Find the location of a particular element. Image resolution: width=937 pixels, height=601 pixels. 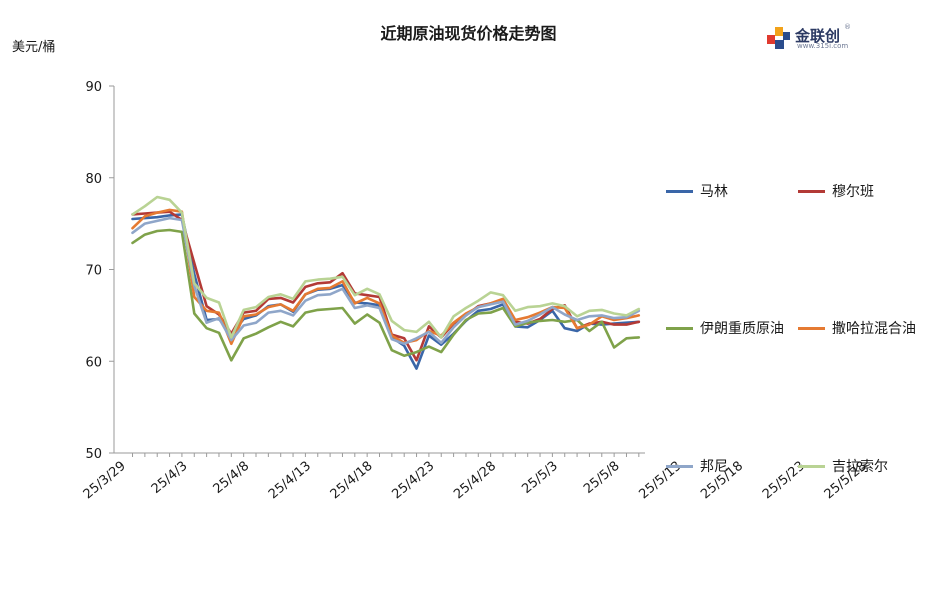

legend-label: 撒哈拉混合油 is located at coordinates (874, 329).